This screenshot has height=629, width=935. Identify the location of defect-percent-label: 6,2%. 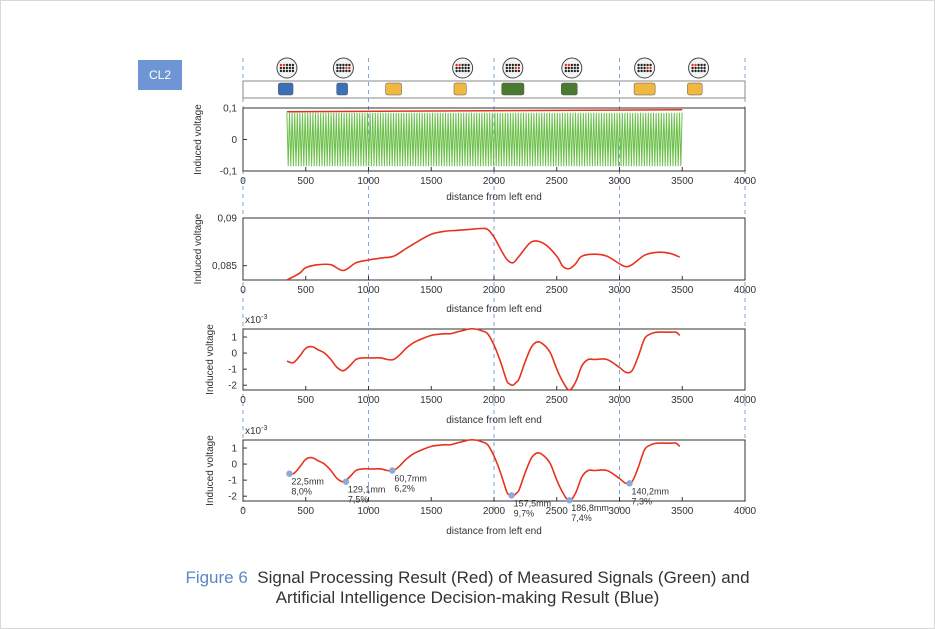
(404, 489).